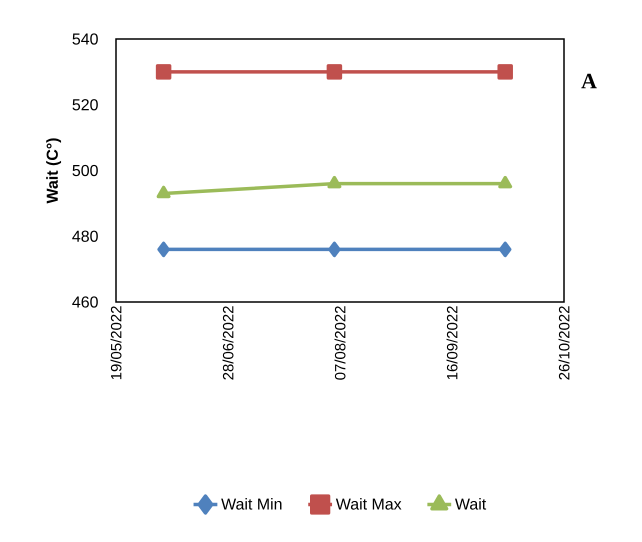 This screenshot has width=642, height=542. I want to click on y-tick-label: 520, so click(85, 104).